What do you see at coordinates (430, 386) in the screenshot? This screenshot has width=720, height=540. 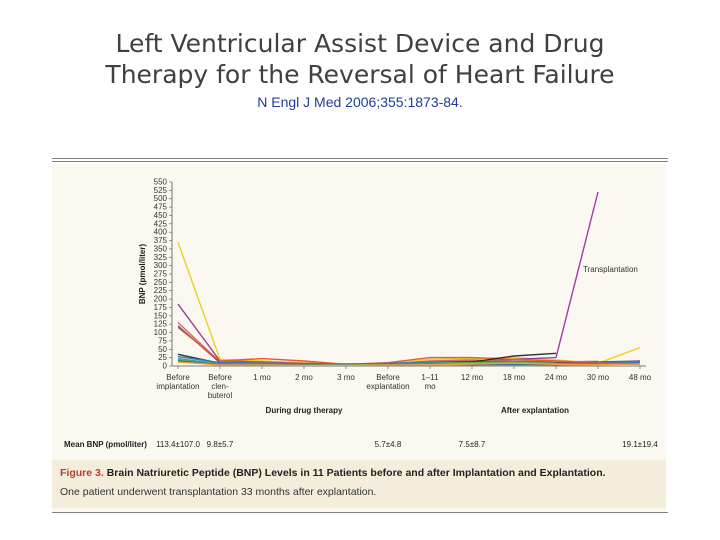 I see `x-tick-label: mo` at bounding box center [430, 386].